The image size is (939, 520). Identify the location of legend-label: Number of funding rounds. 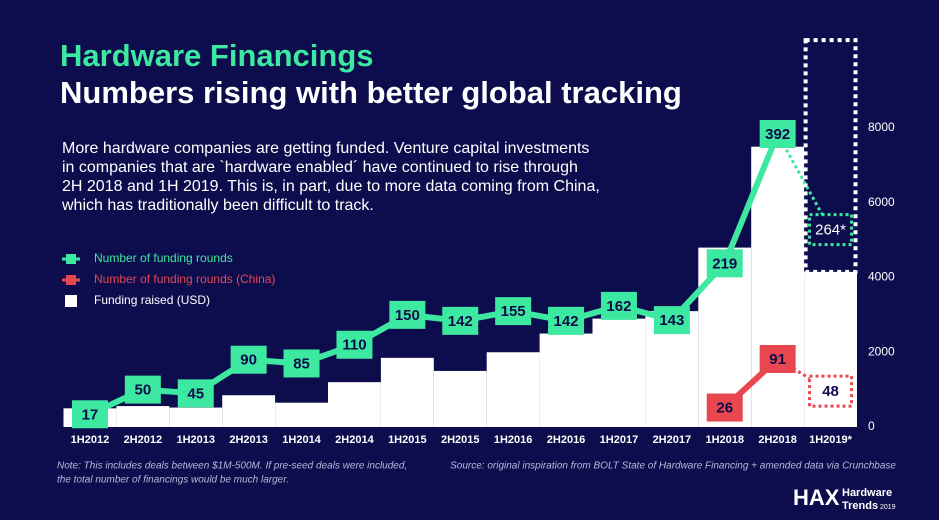
(163, 258).